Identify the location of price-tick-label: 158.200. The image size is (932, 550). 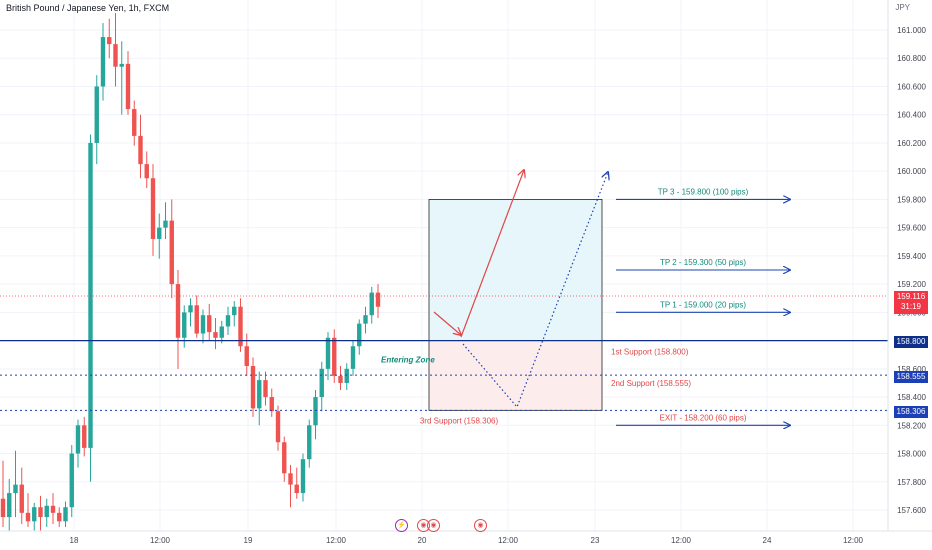
(911, 425).